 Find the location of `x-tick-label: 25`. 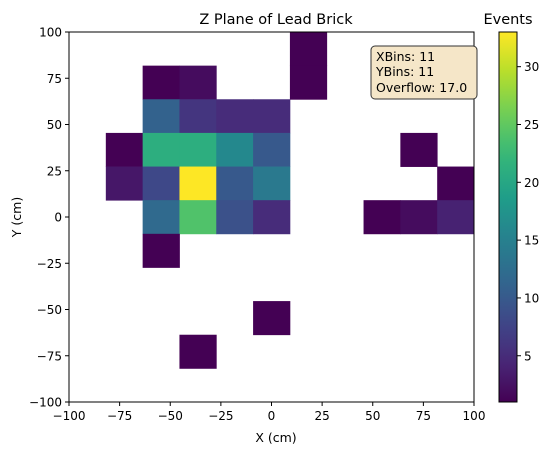

x-tick-label: 25 is located at coordinates (321, 416).